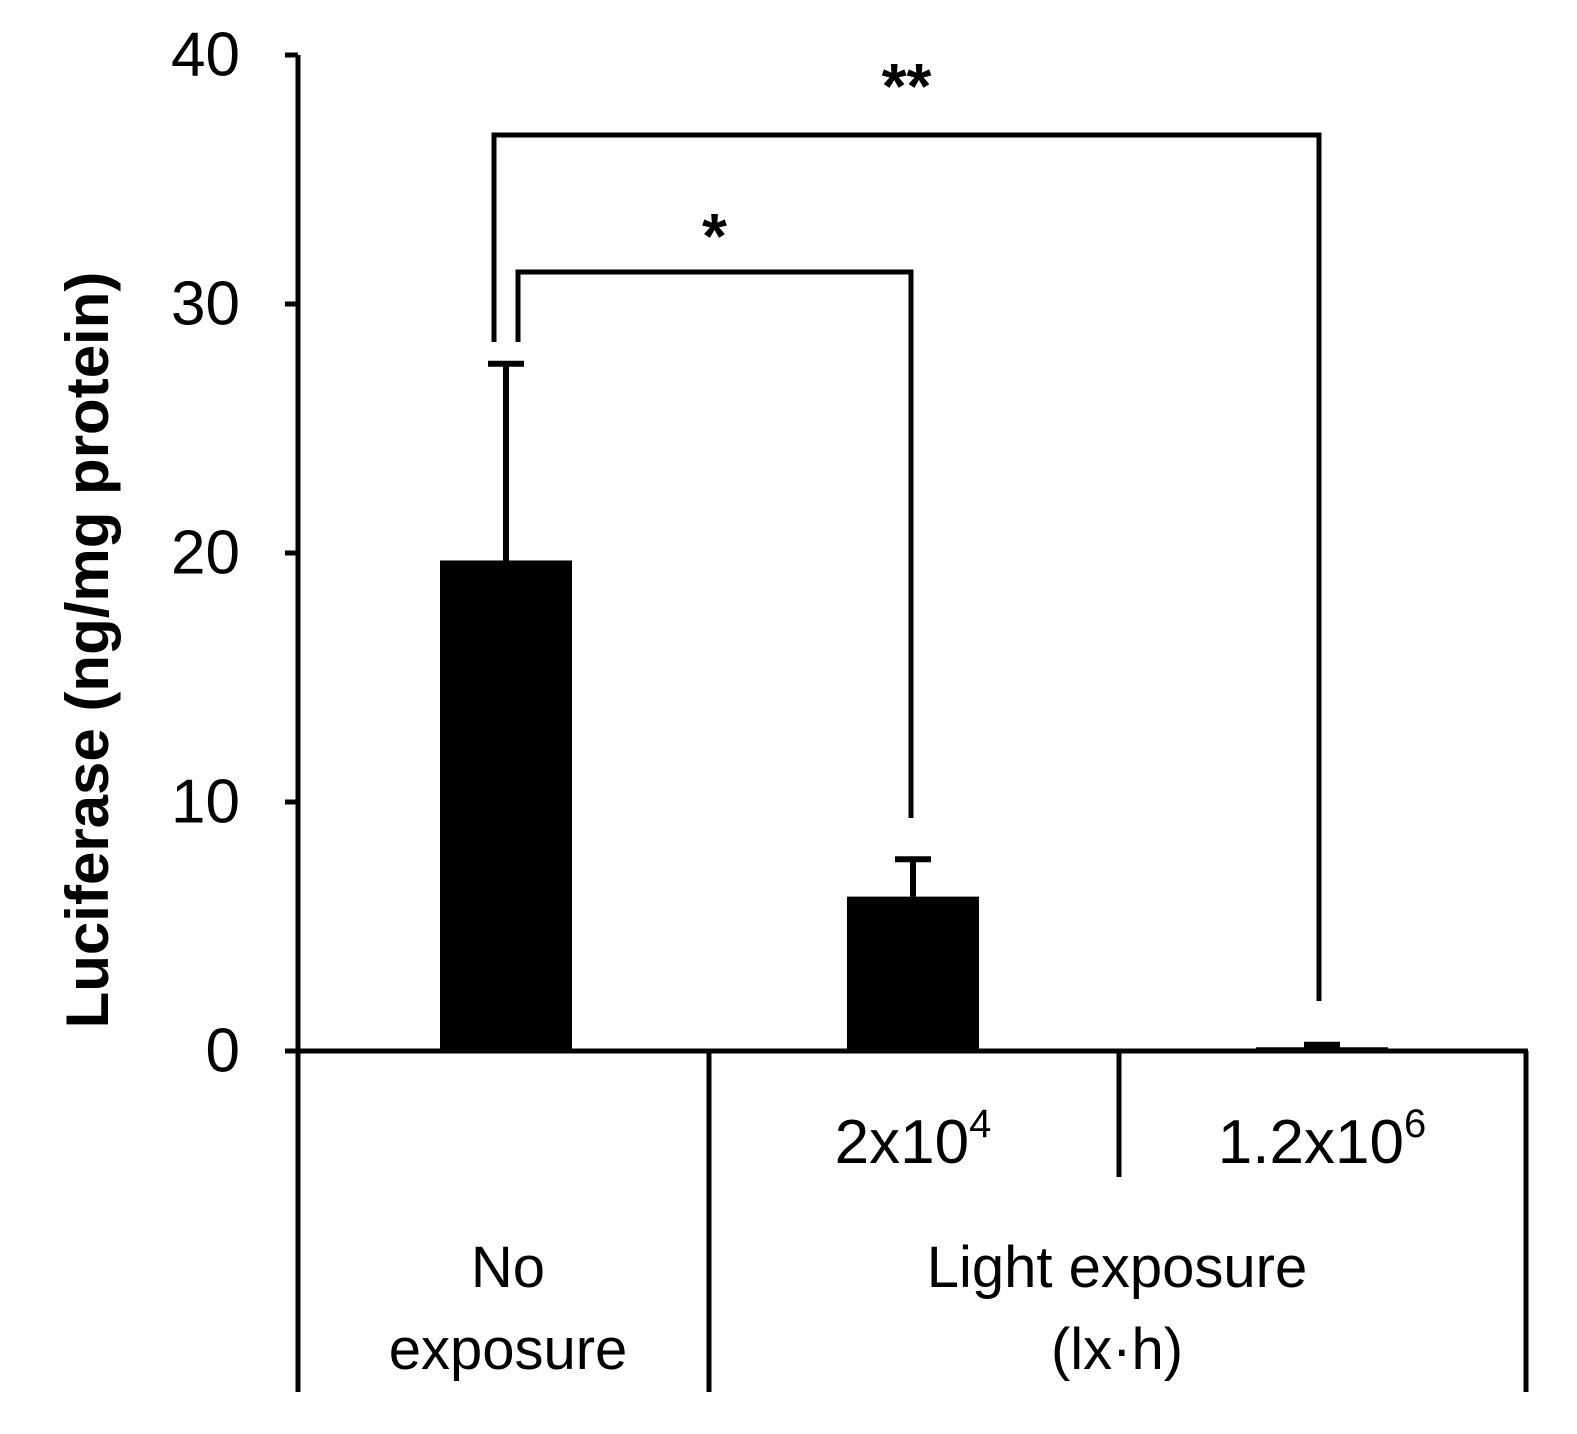 The width and height of the screenshot is (1577, 1434). Describe the element at coordinates (508, 1349) in the screenshot. I see `group-label-no-exposure-line2: exposure` at that location.